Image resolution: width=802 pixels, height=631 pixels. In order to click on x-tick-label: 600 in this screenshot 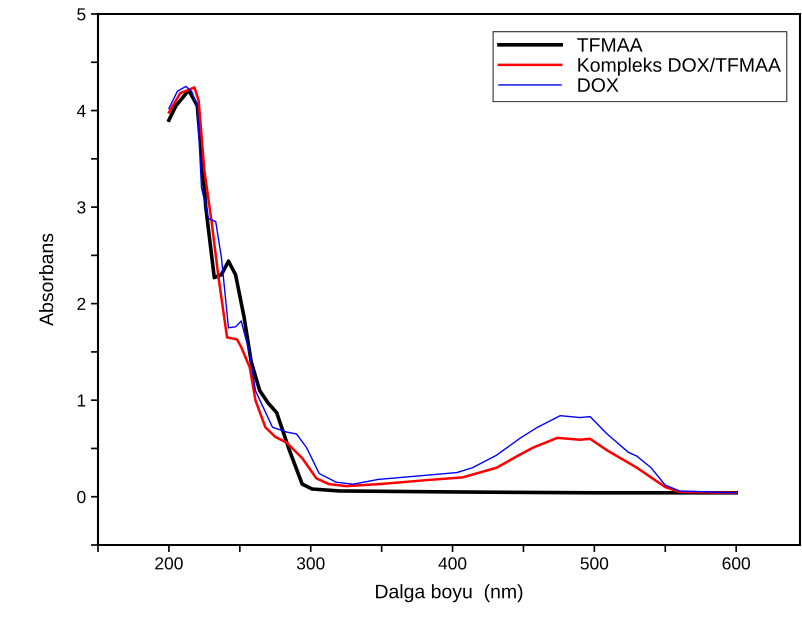, I will do `click(736, 563)`.